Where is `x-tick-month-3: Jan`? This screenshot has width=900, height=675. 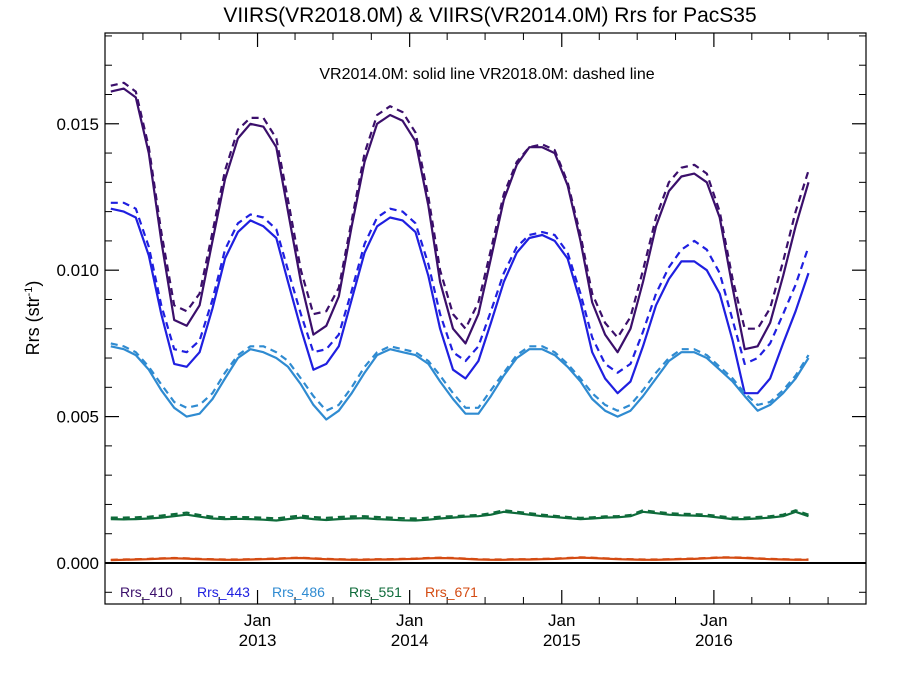
x-tick-month-3: Jan is located at coordinates (713, 620).